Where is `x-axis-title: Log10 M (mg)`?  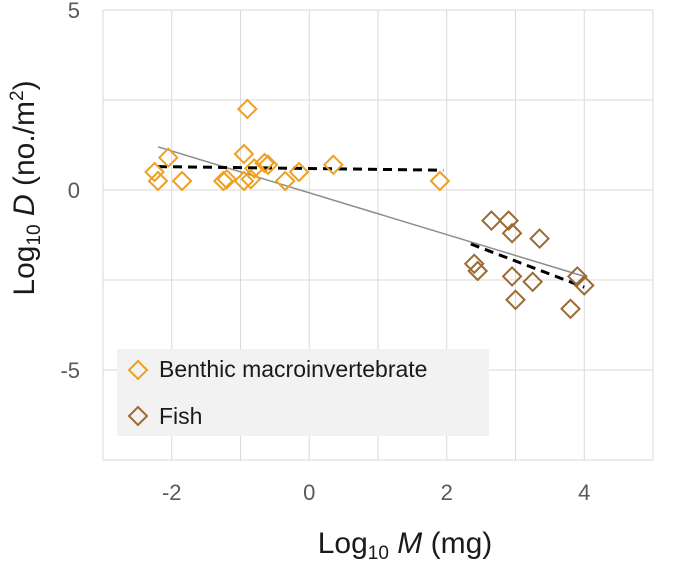 x-axis-title: Log10 M (mg) is located at coordinates (405, 545).